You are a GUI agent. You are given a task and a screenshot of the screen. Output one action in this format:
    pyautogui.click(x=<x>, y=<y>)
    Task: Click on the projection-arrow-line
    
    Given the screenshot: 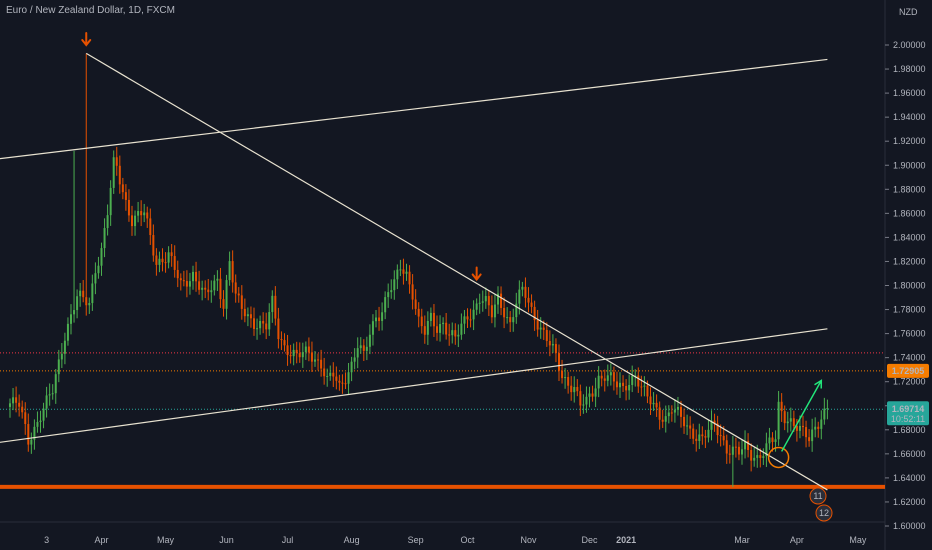 What is the action you would take?
    pyautogui.click(x=801, y=416)
    